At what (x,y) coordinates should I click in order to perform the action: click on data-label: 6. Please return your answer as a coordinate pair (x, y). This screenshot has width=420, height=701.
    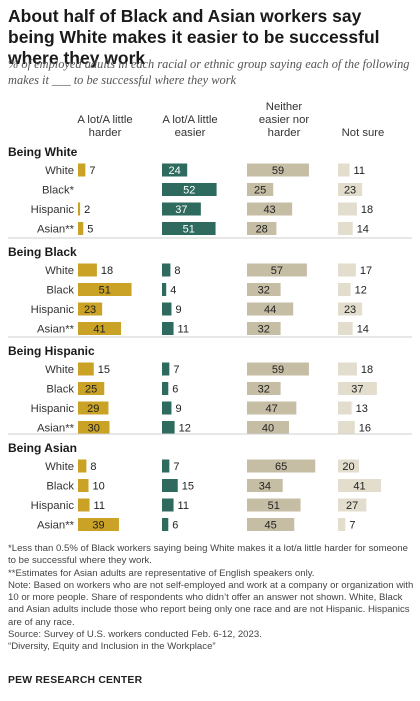
    Looking at the image, I should click on (175, 390).